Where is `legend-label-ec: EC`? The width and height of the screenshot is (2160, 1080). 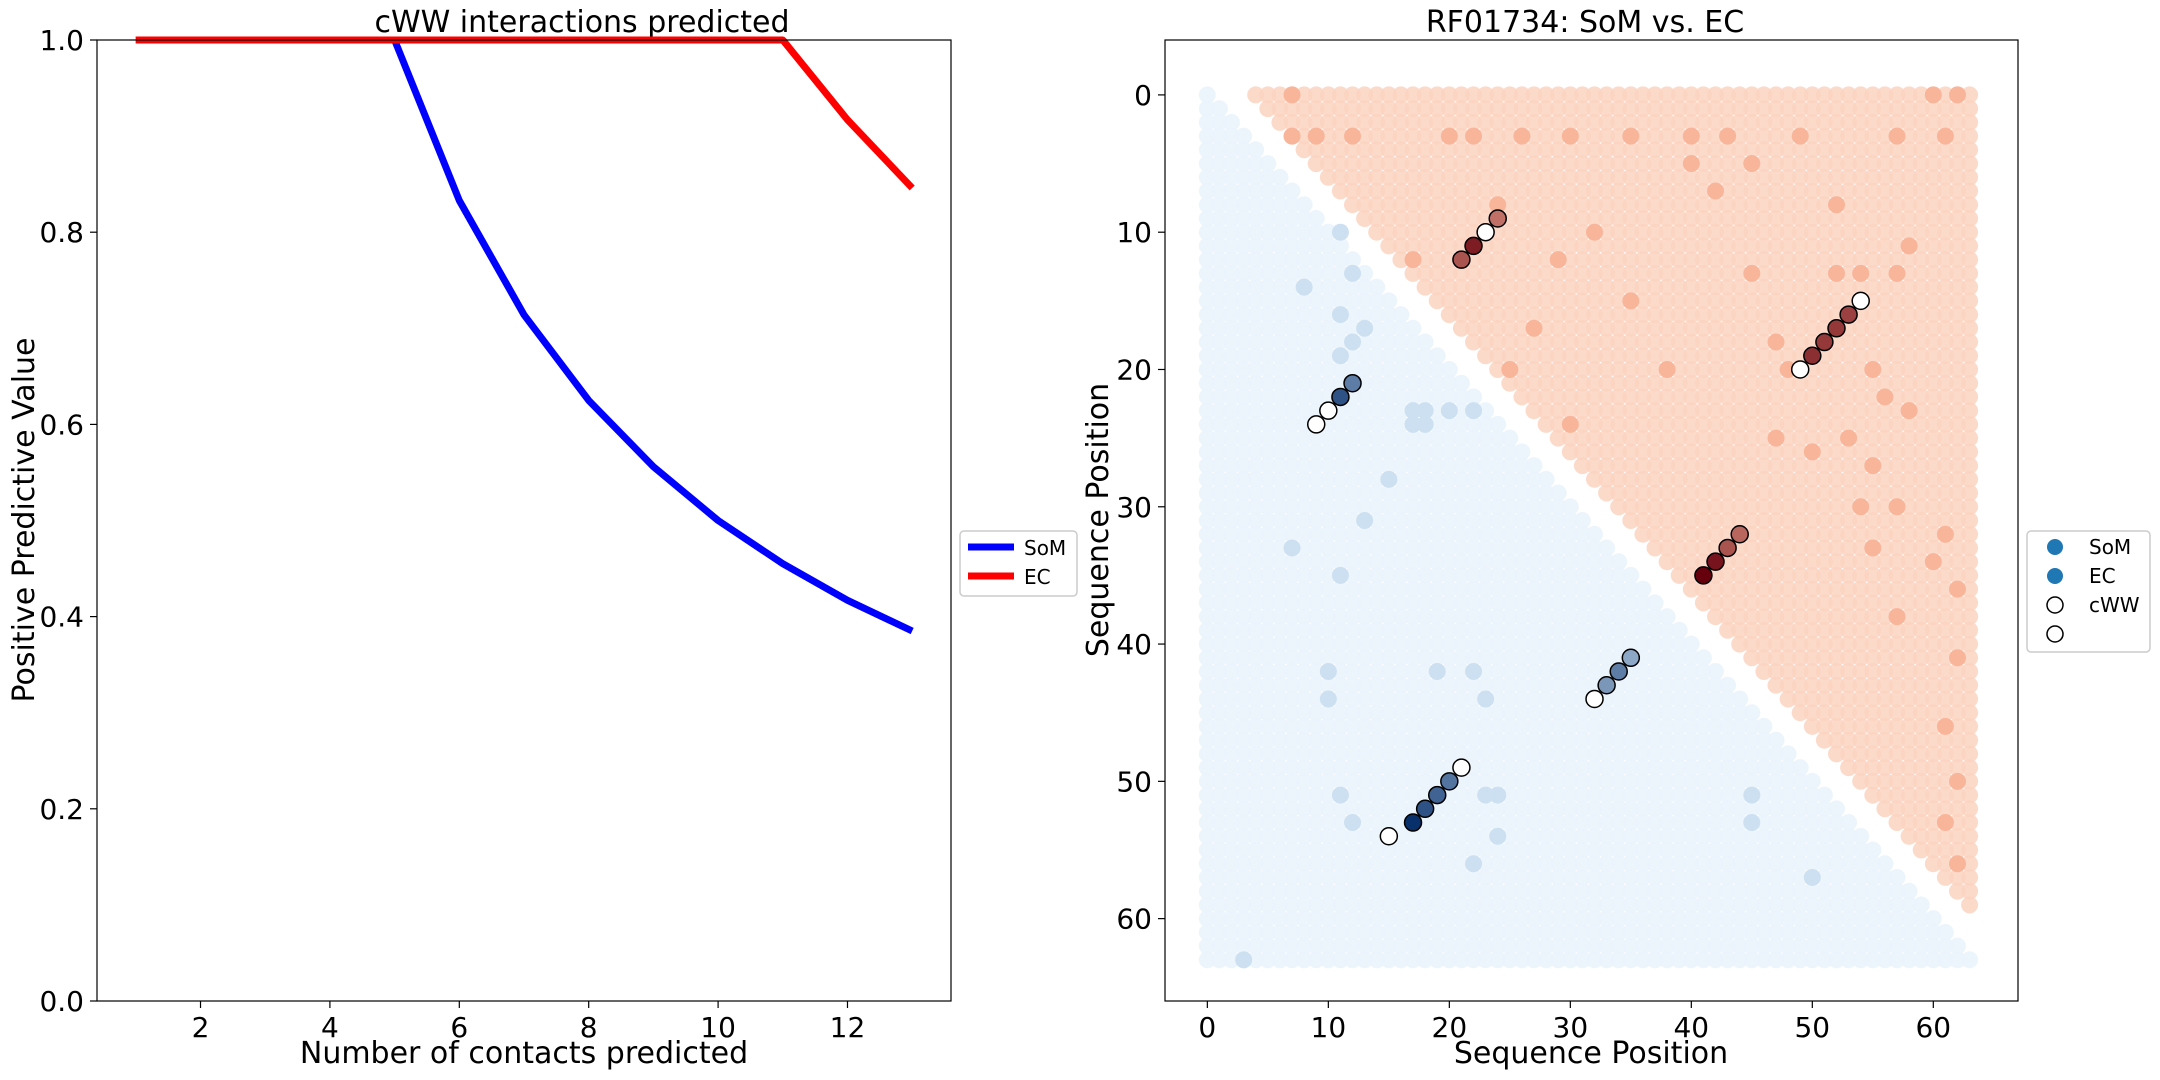 legend-label-ec: EC is located at coordinates (2102, 576).